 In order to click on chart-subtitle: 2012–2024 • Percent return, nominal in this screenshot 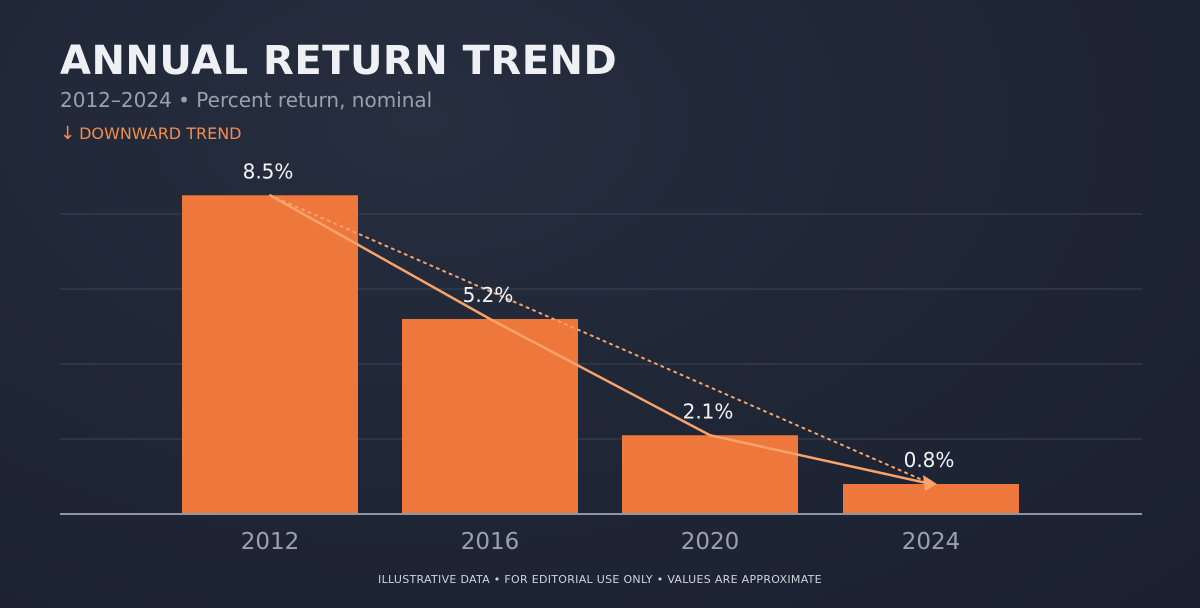, I will do `click(246, 100)`.